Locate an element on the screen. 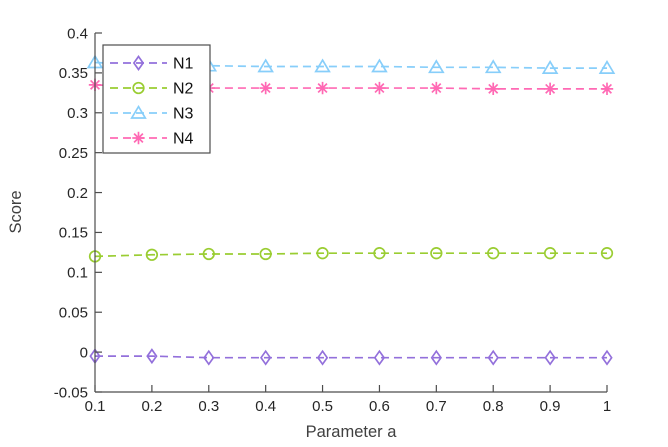 Image resolution: width=668 pixels, height=447 pixels. series-N2-line is located at coordinates (350, 255).